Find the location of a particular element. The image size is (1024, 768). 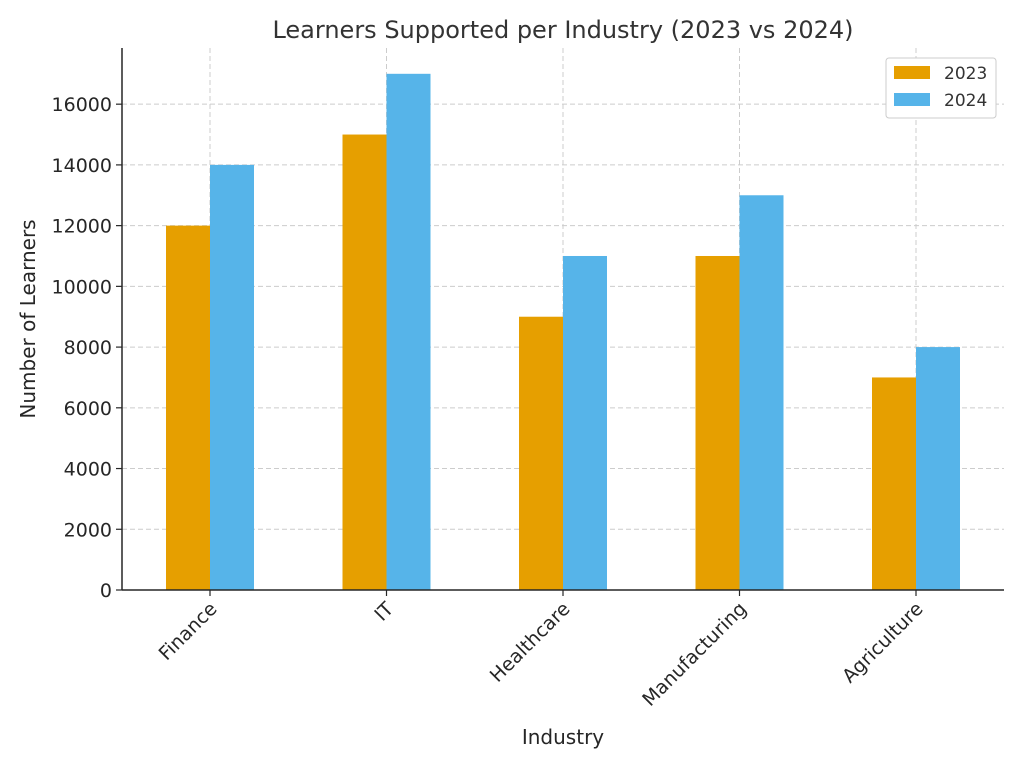

x-tick-label: Healthcare is located at coordinates (530, 642).